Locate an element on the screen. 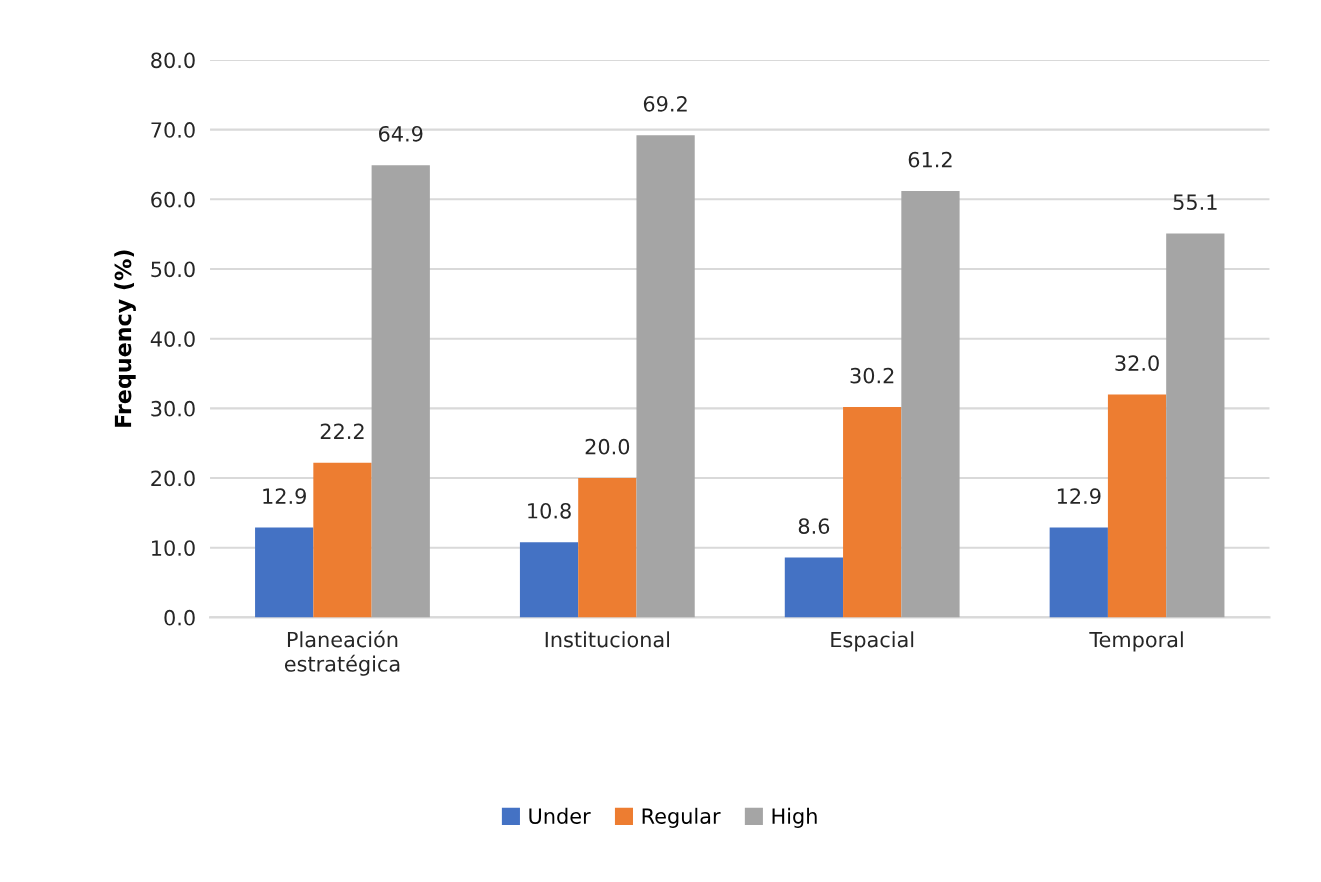  x-tick-label: Planeación estratégica is located at coordinates (342, 653).